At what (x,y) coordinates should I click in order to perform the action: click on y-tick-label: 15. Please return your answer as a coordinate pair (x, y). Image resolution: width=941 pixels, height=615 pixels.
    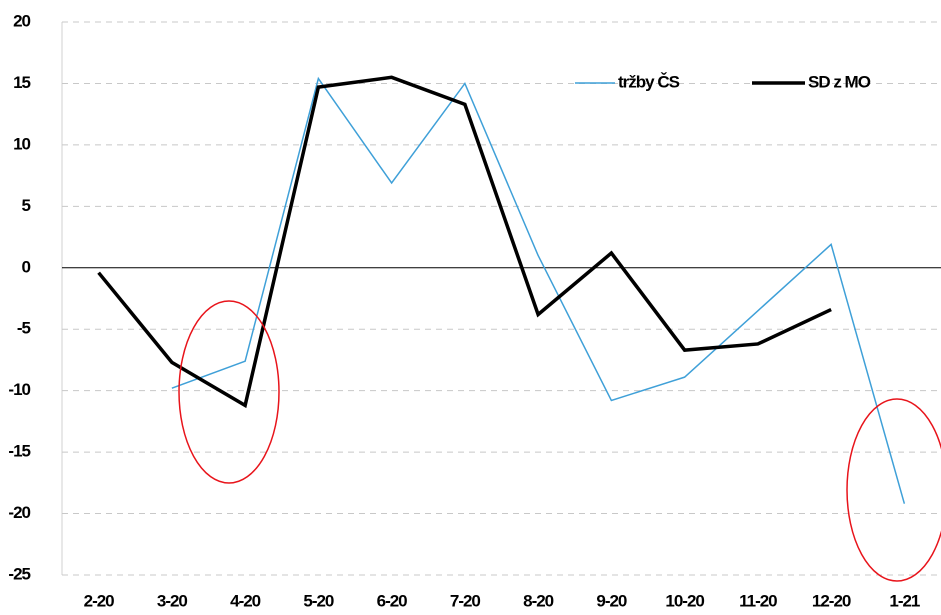
    Looking at the image, I should click on (21, 82).